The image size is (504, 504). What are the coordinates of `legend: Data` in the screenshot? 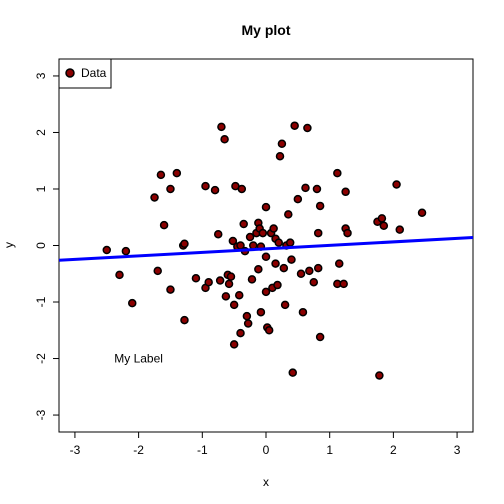 It's located at (85, 73).